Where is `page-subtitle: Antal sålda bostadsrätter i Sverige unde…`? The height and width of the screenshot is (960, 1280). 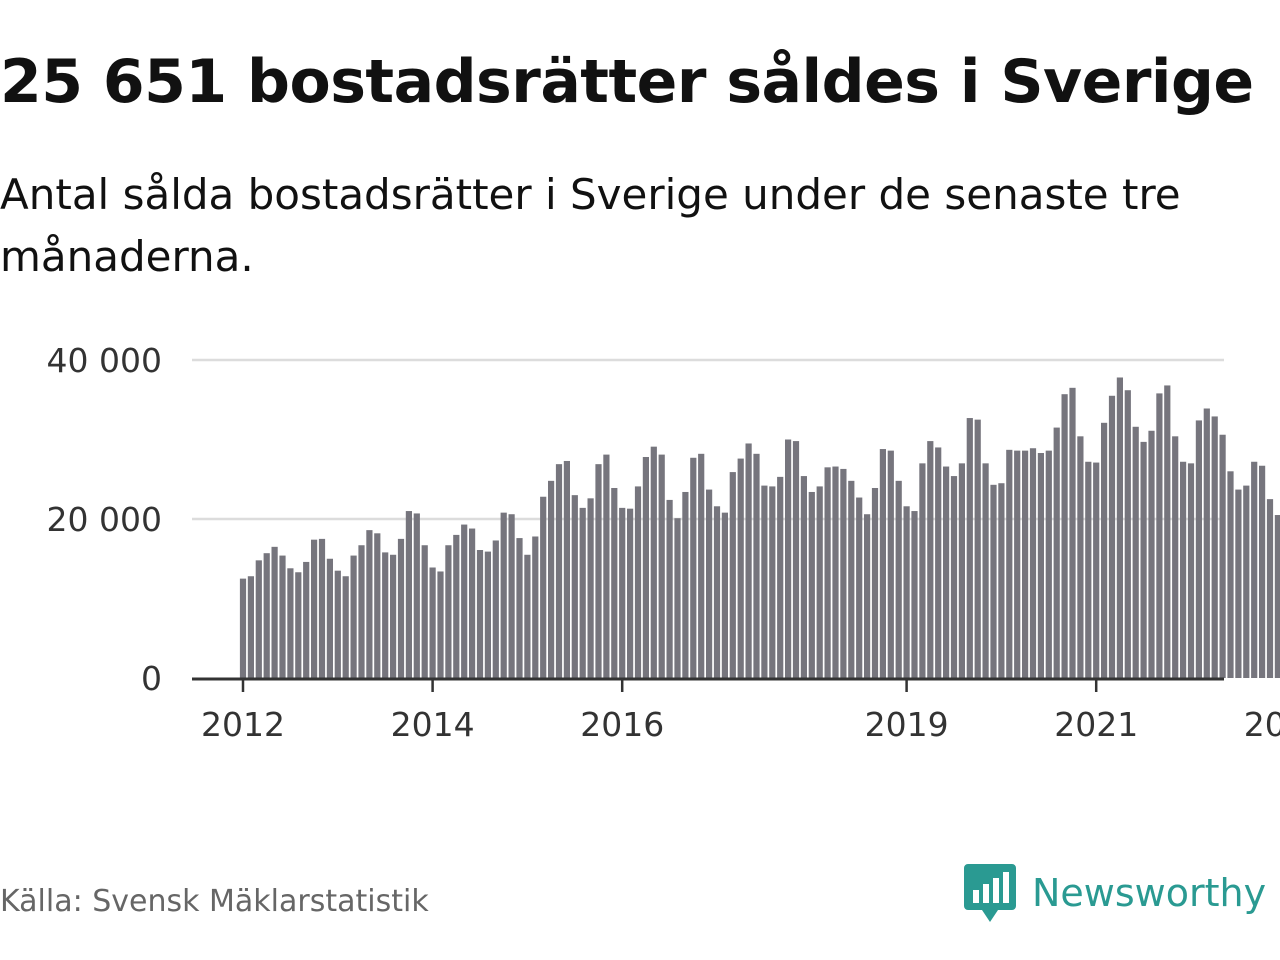
page-subtitle: Antal sålda bostadsrätter i Sverige unde… is located at coordinates (590, 225).